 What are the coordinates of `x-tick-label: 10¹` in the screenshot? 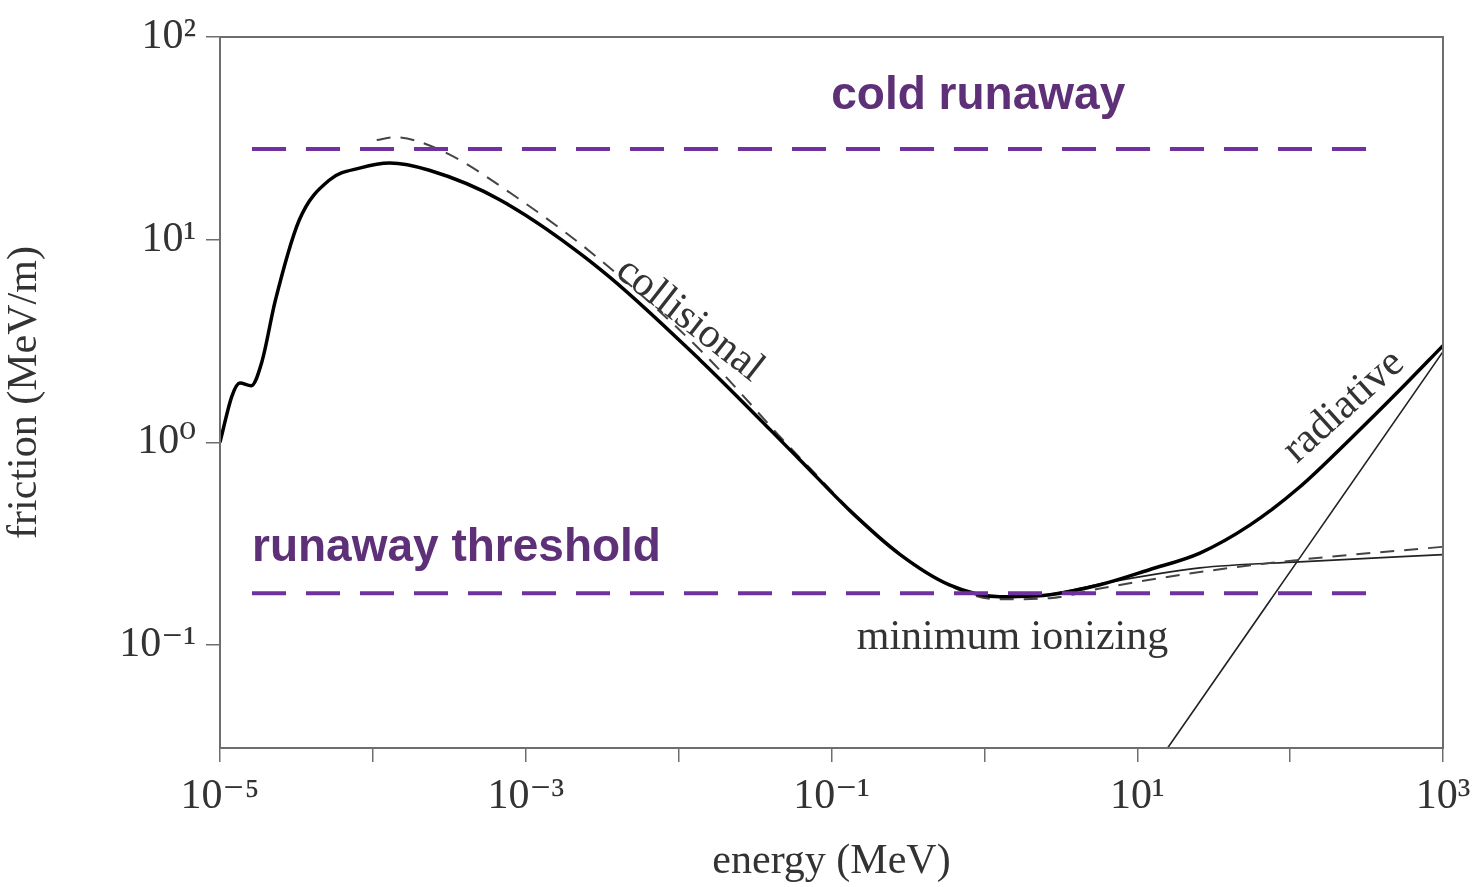 It's located at (1137, 794).